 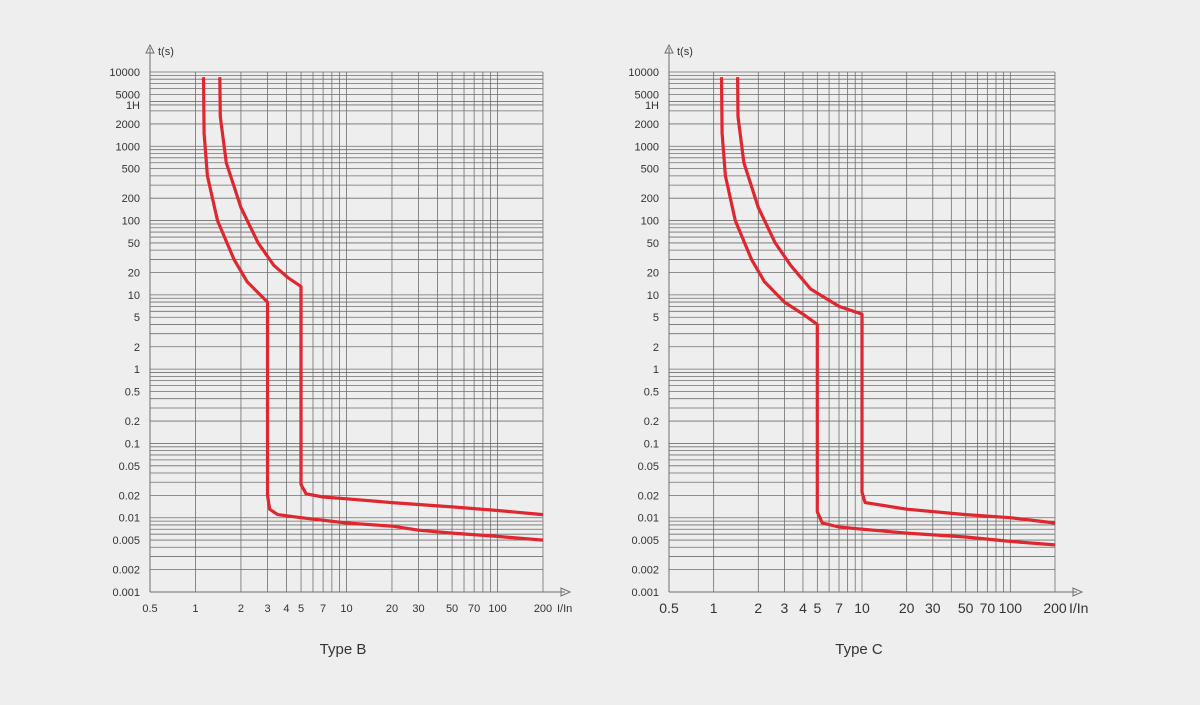 I want to click on chart-title: Type B, so click(x=343, y=649).